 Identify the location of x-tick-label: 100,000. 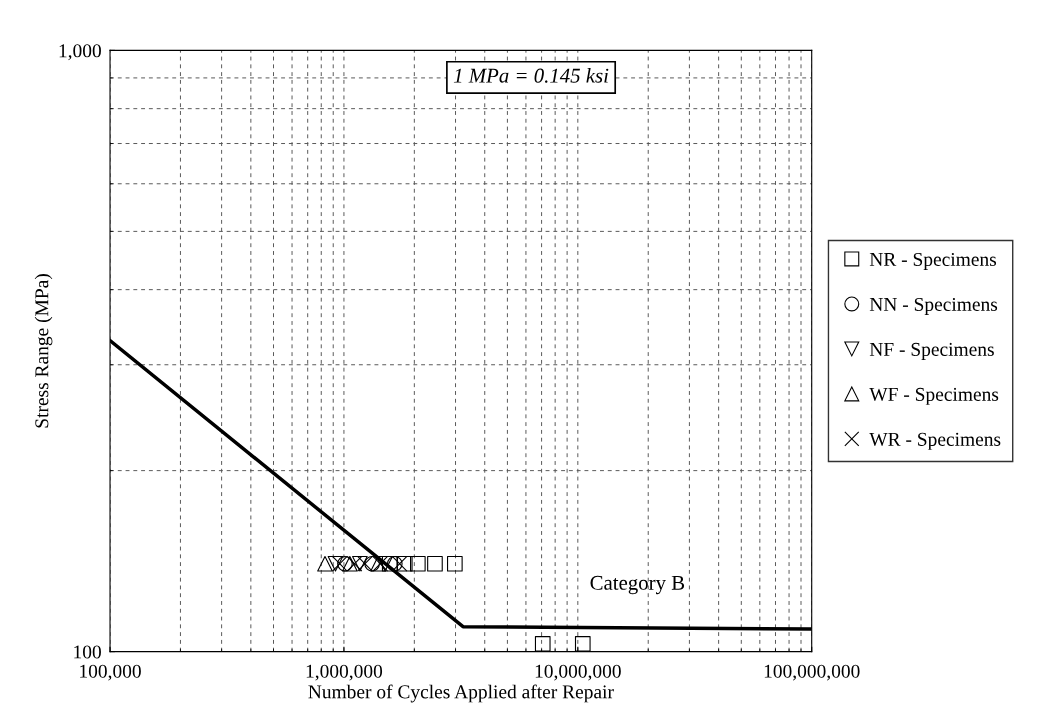
(110, 672).